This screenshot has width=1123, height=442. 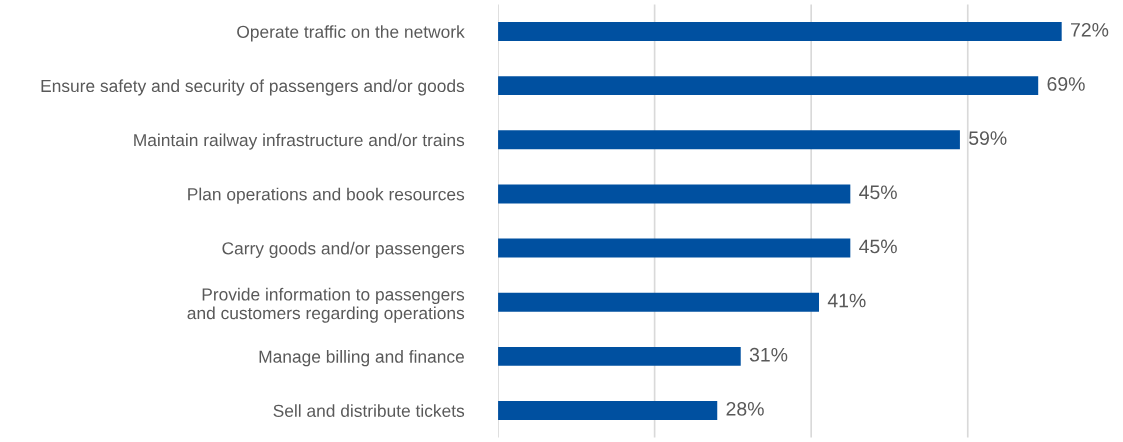 What do you see at coordinates (253, 87) in the screenshot?
I see `y-tick-label: Ensure safety and security of passengers and/or goods` at bounding box center [253, 87].